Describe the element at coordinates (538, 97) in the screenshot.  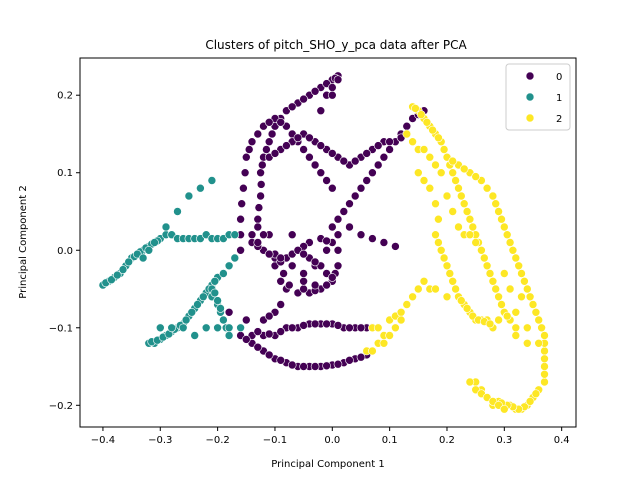
I see `legend-box` at that location.